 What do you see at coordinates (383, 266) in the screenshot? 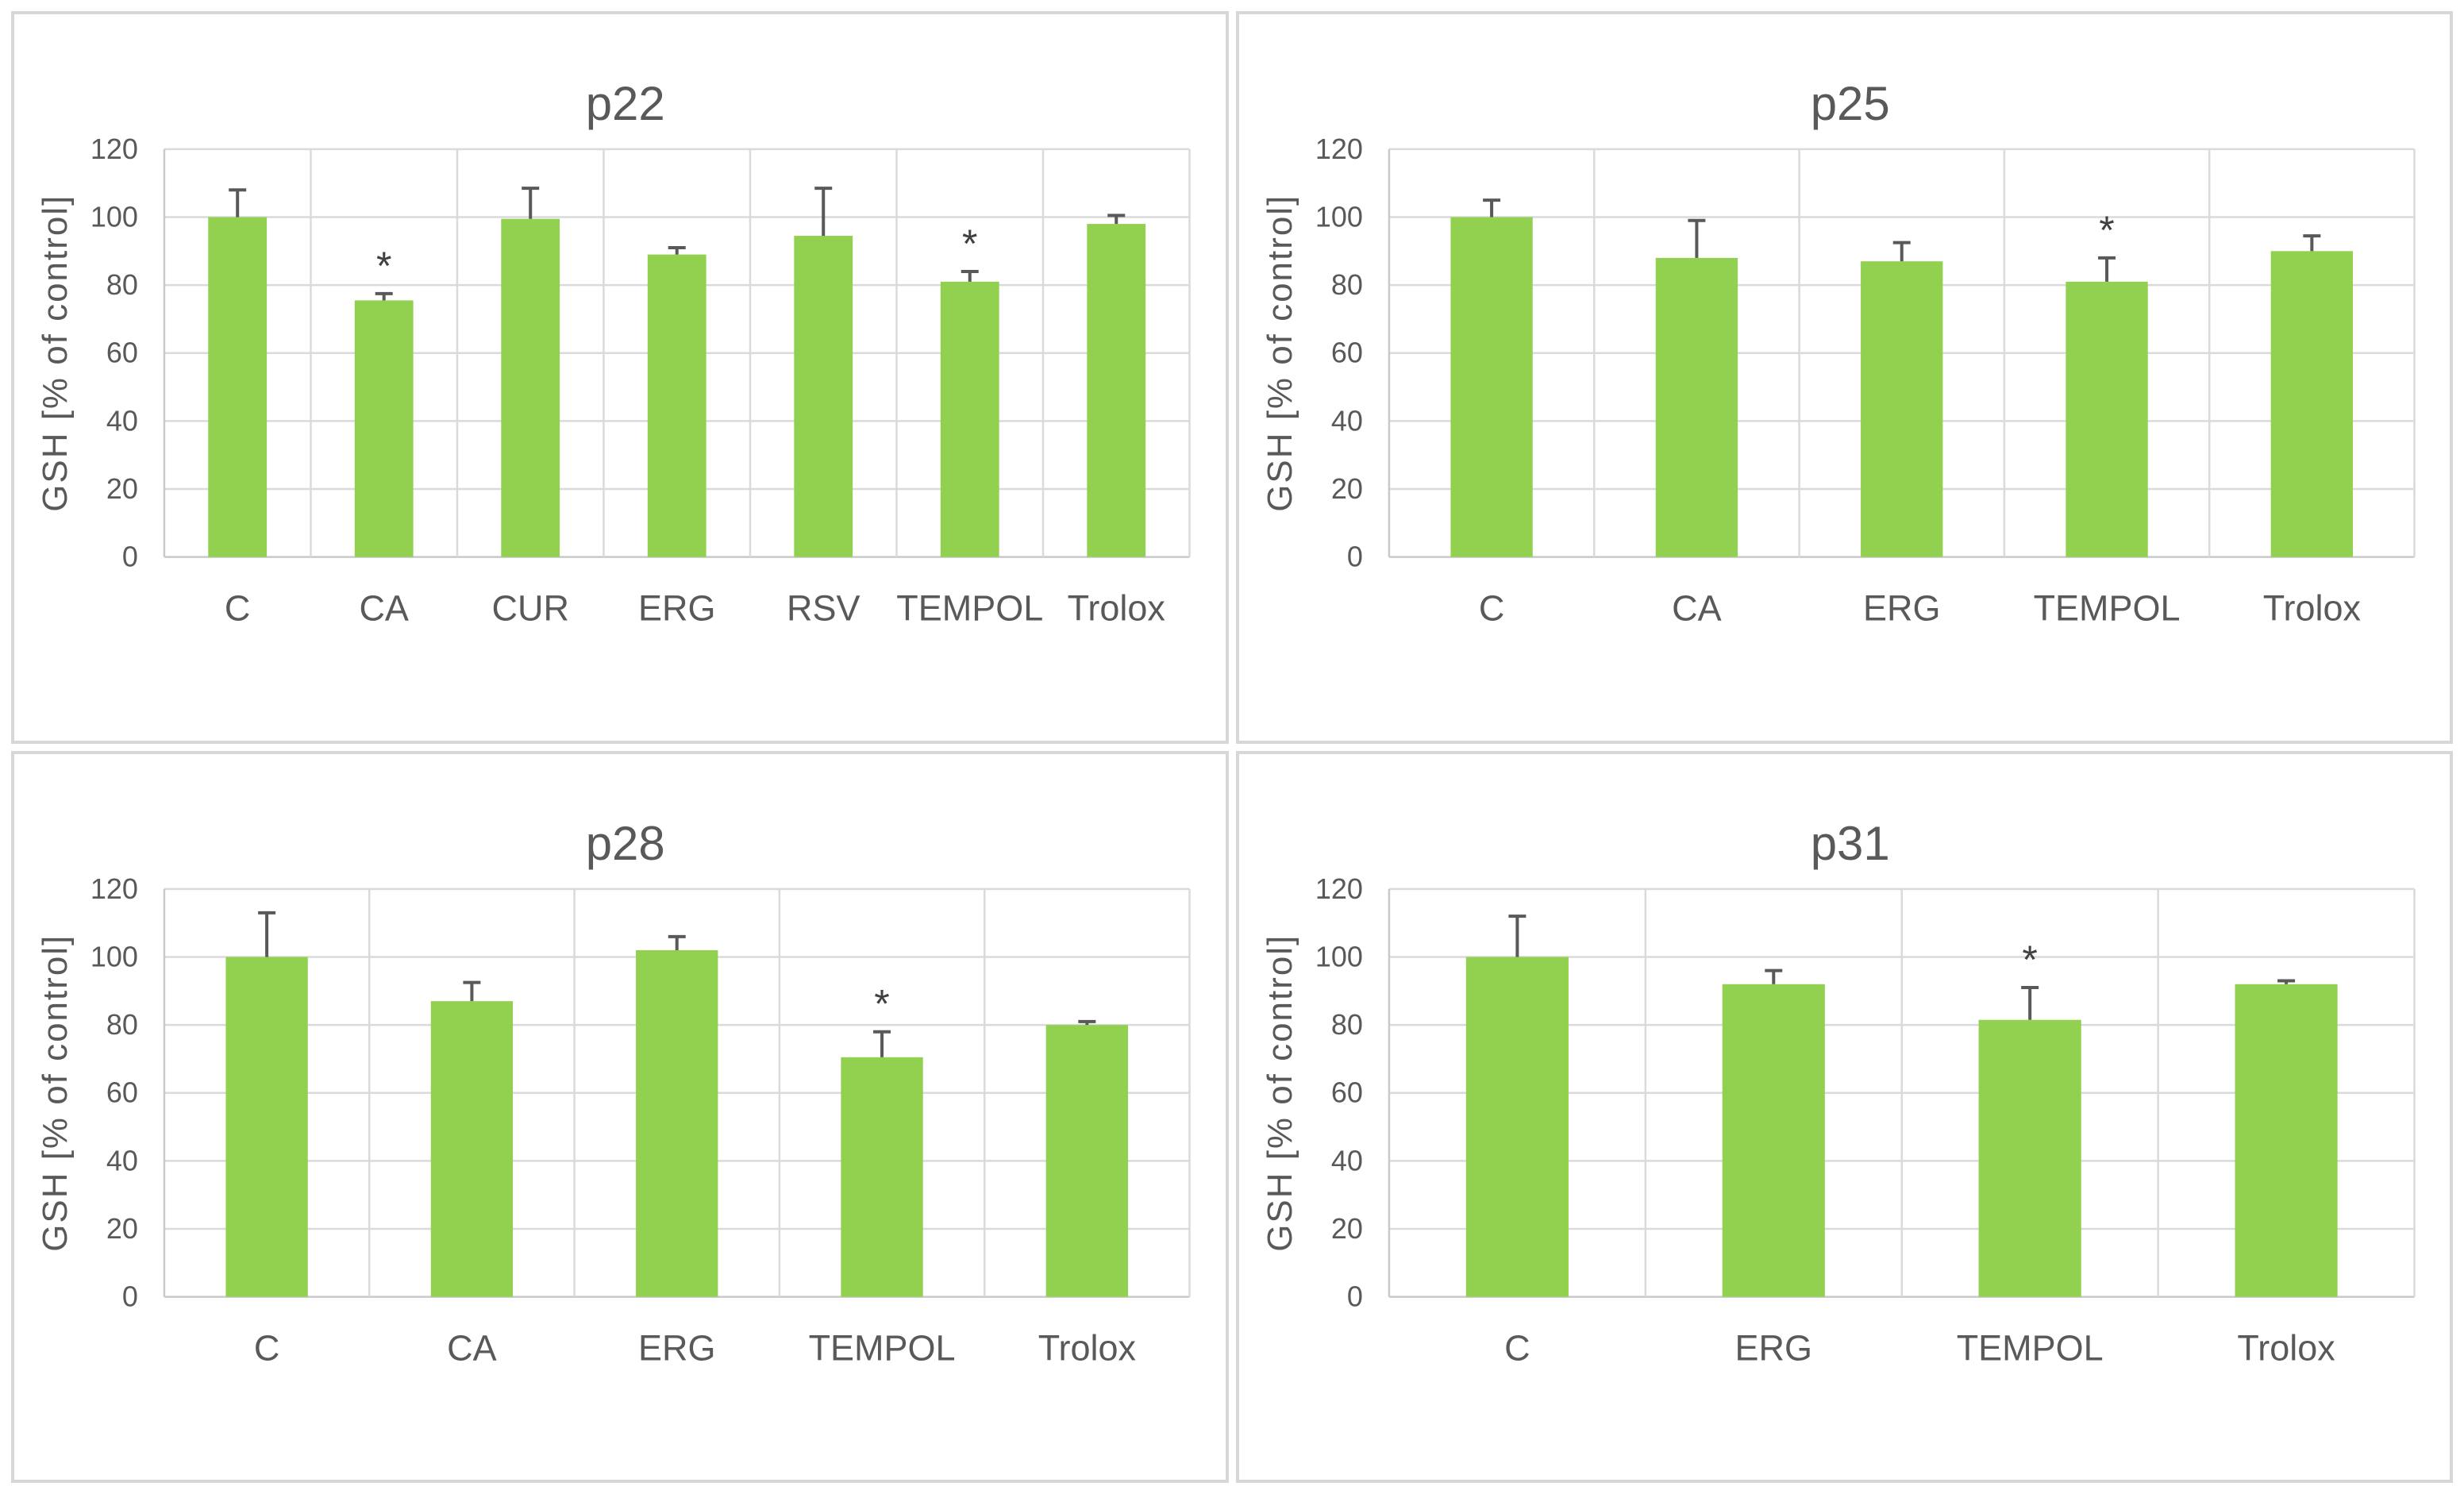
I see `significance-star-CA: *` at bounding box center [383, 266].